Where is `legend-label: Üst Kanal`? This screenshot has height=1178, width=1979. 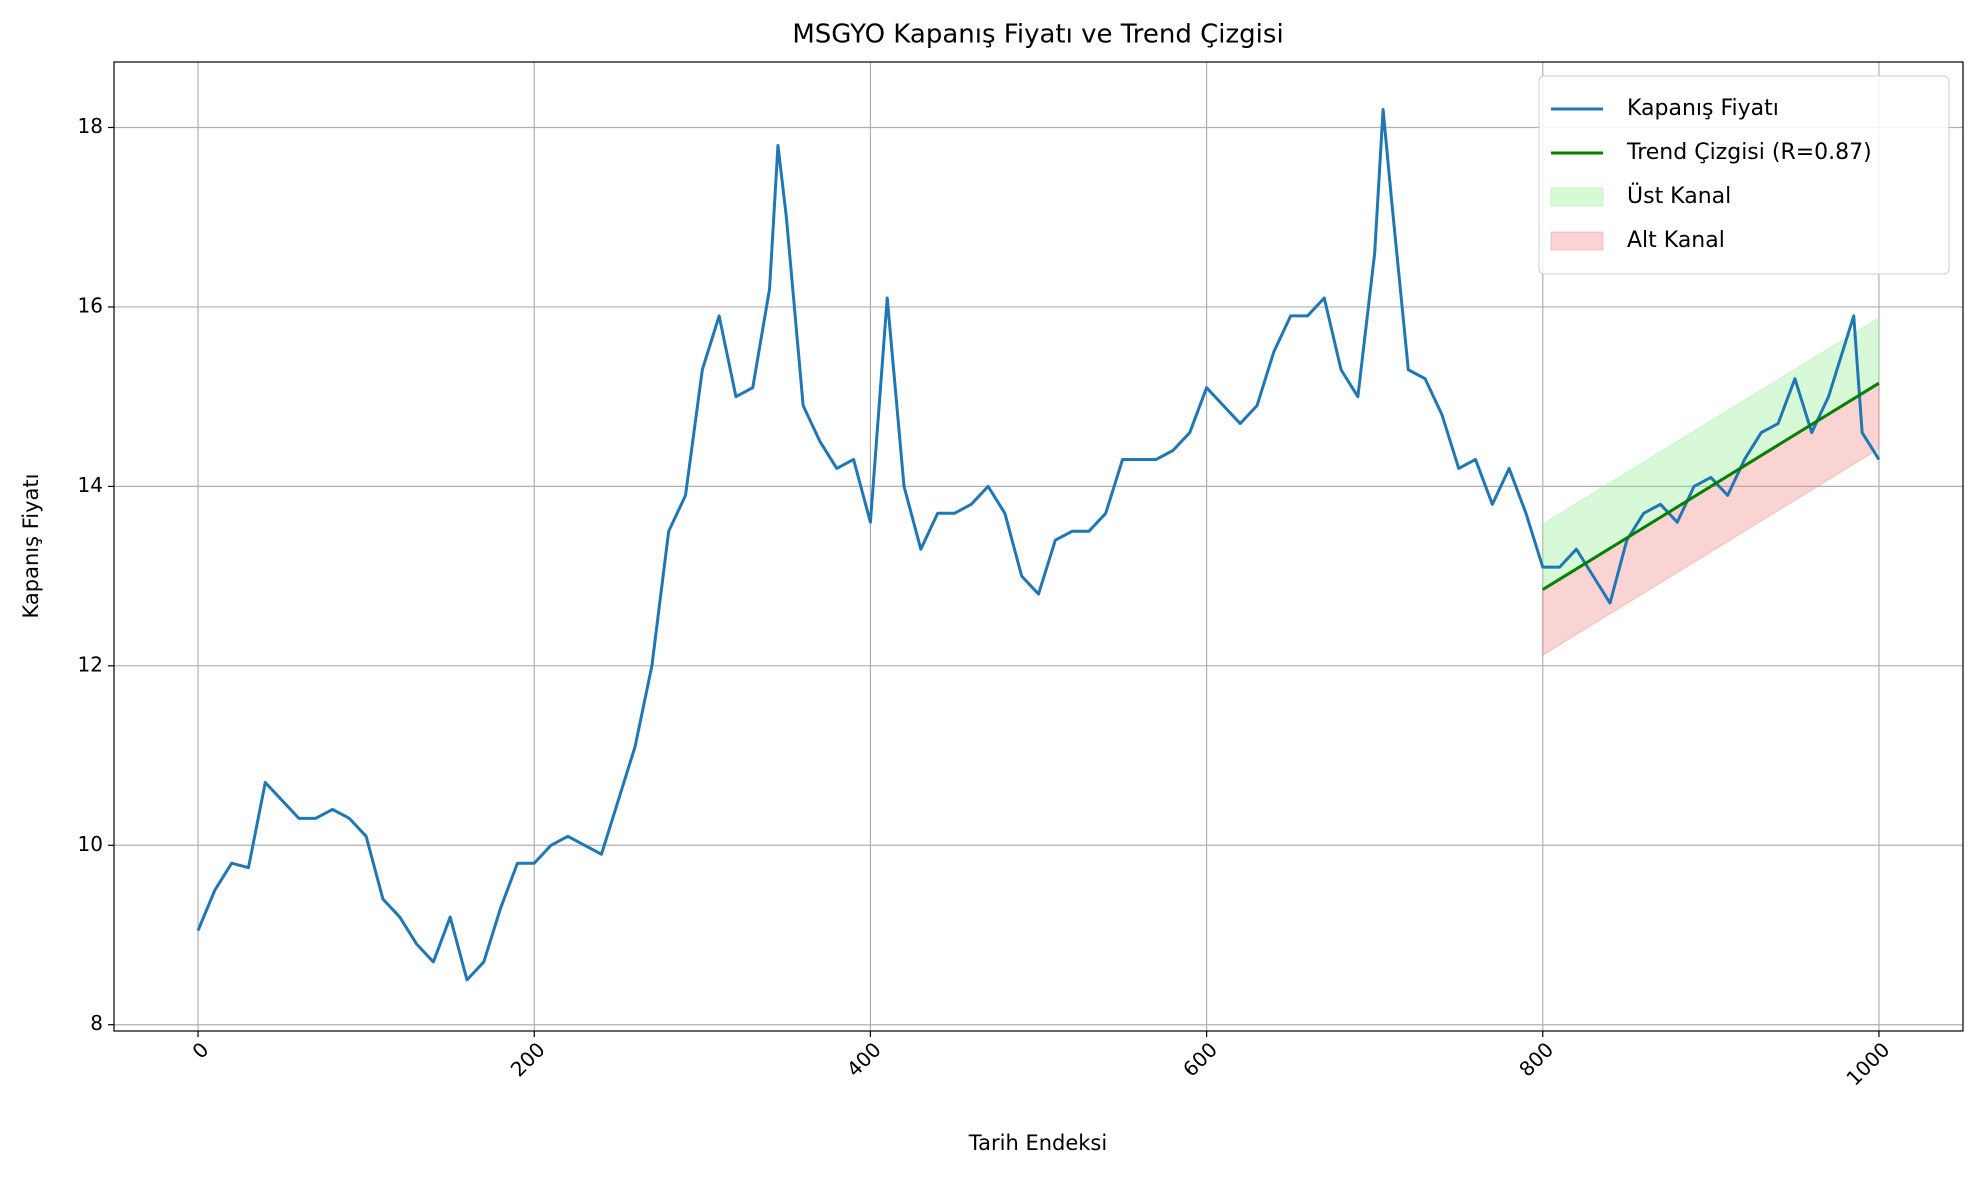
legend-label: Üst Kanal is located at coordinates (1679, 196).